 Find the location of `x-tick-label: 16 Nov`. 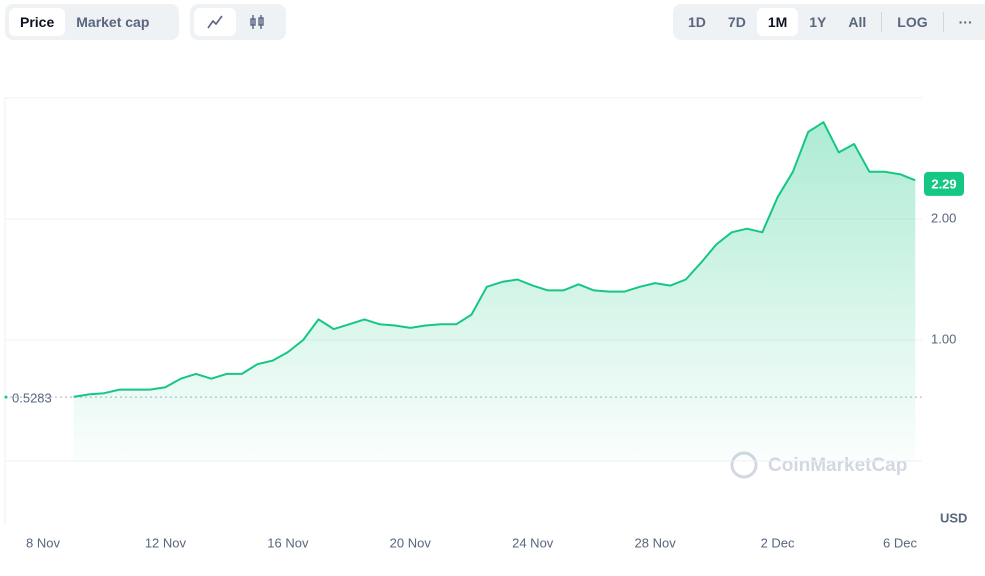

x-tick-label: 16 Nov is located at coordinates (288, 542).